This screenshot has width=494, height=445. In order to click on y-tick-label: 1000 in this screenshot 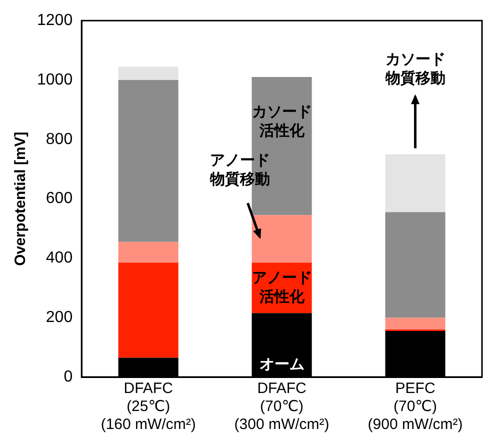, I will do `click(55, 79)`.